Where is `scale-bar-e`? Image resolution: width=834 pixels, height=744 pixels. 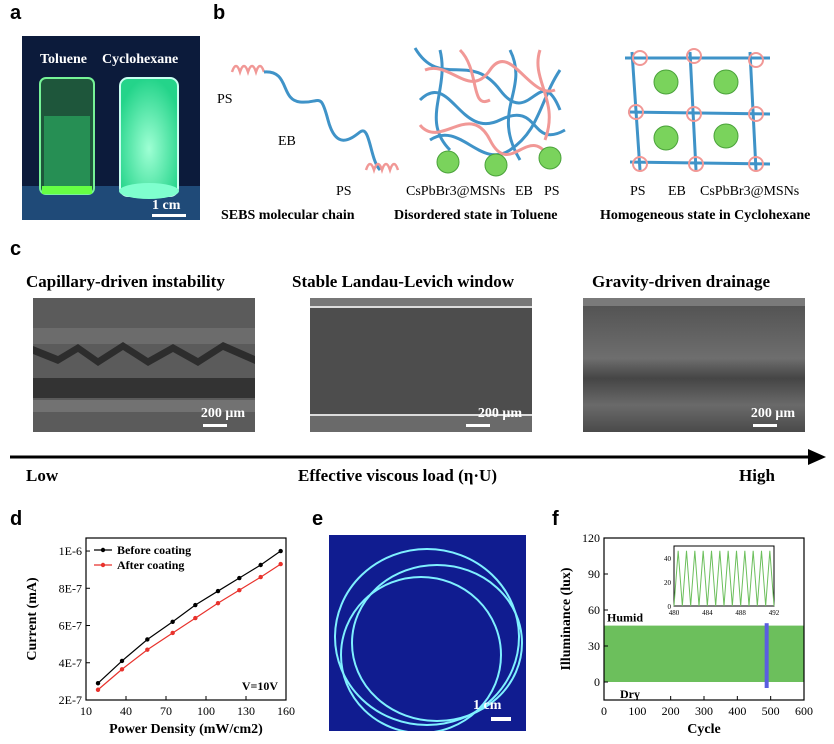 scale-bar-e is located at coordinates (501, 719).